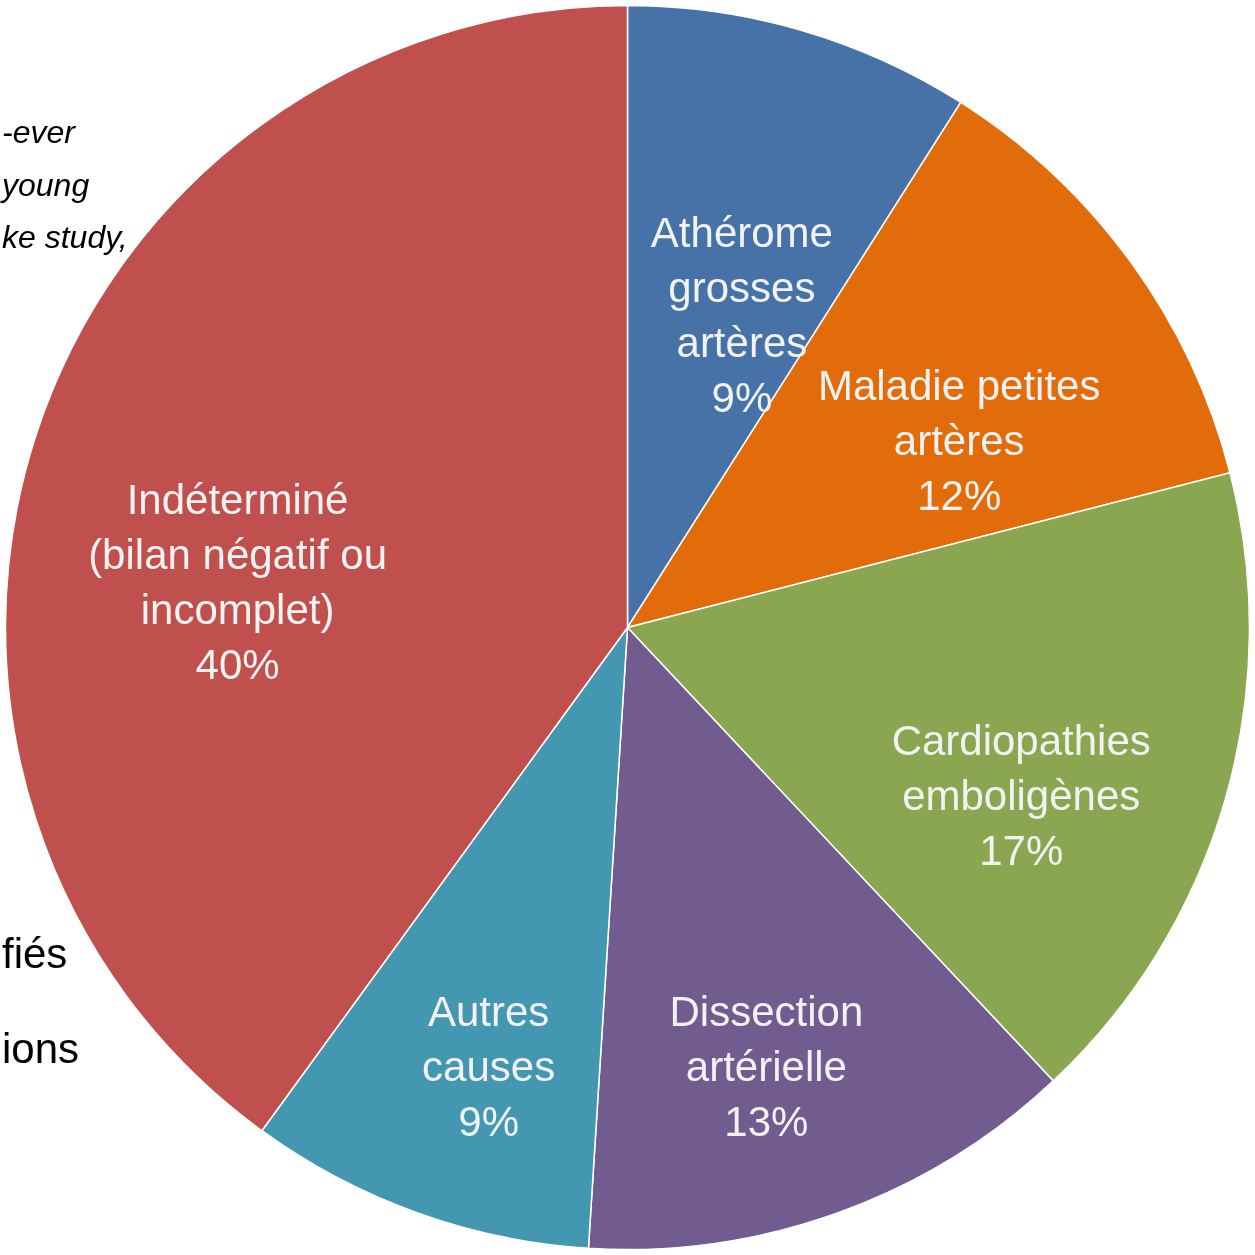 Image resolution: width=1255 pixels, height=1255 pixels. What do you see at coordinates (1021, 850) in the screenshot?
I see `data-label: 17%` at bounding box center [1021, 850].